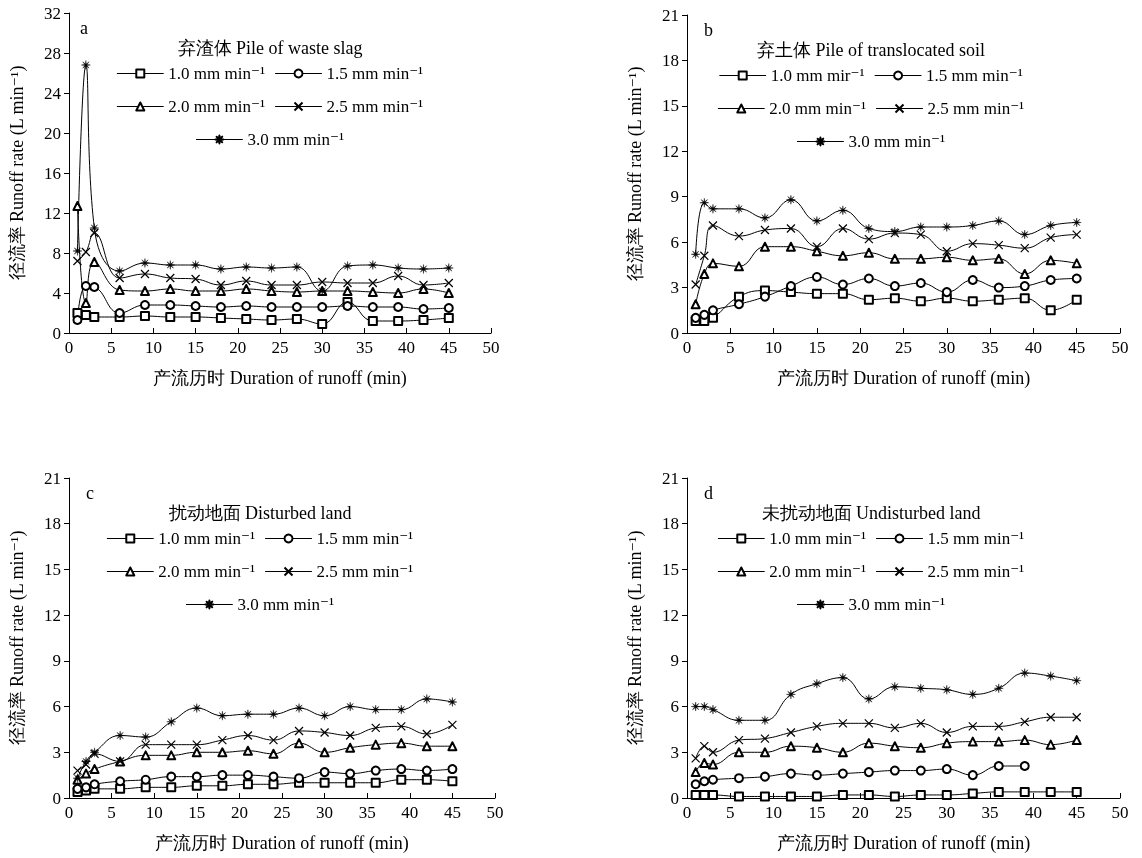 The height and width of the screenshot is (858, 1142). What do you see at coordinates (270, 48) in the screenshot?
I see `legend-title: 弃渣体 Pile of waste slag` at bounding box center [270, 48].